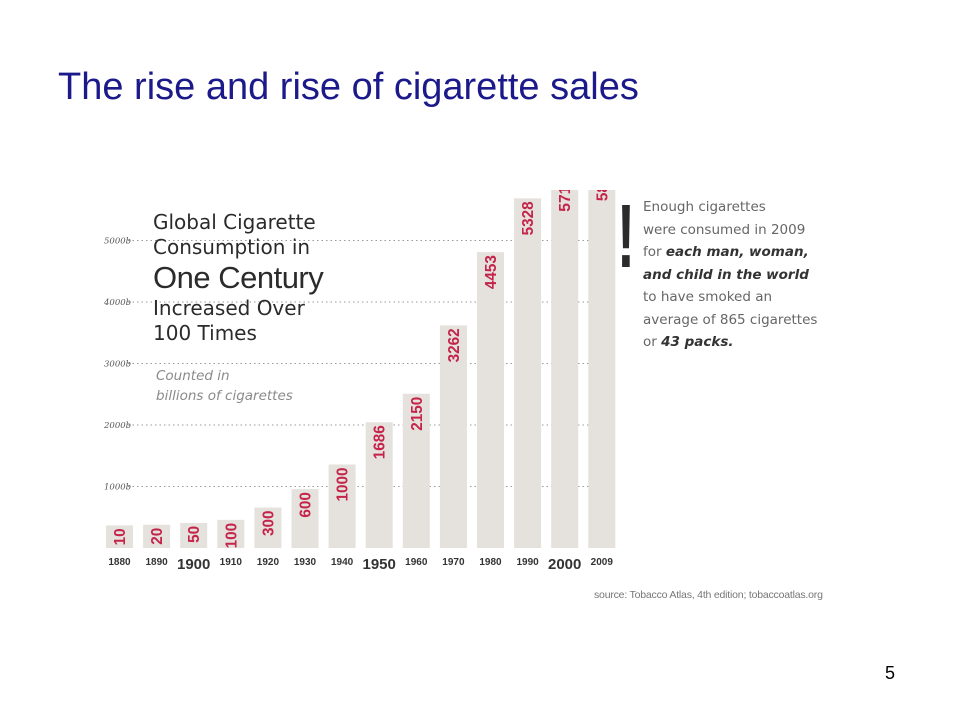 This screenshot has width=960, height=720. I want to click on exclamation-mark: !, so click(626, 237).